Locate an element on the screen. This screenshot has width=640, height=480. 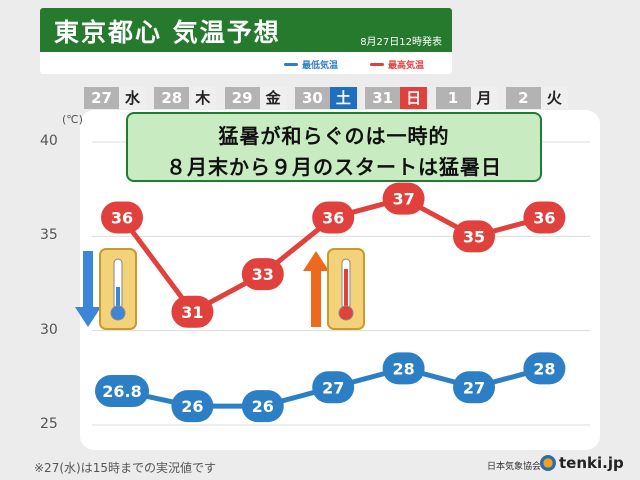
day-weekday: 金 is located at coordinates (273, 98).